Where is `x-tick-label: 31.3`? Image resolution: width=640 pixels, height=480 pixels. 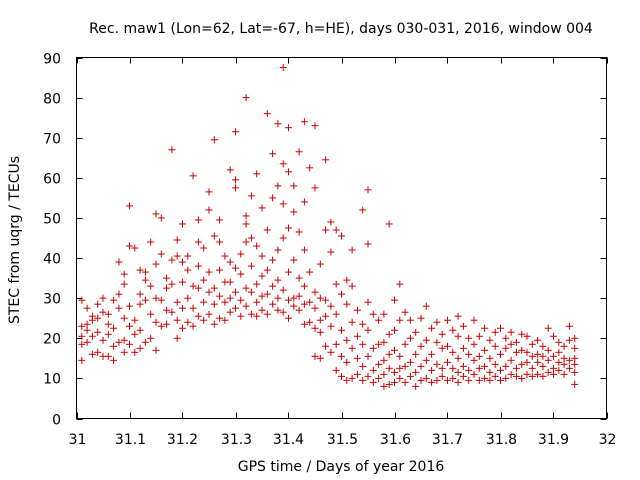
x-tick-label: 31.3 is located at coordinates (236, 440).